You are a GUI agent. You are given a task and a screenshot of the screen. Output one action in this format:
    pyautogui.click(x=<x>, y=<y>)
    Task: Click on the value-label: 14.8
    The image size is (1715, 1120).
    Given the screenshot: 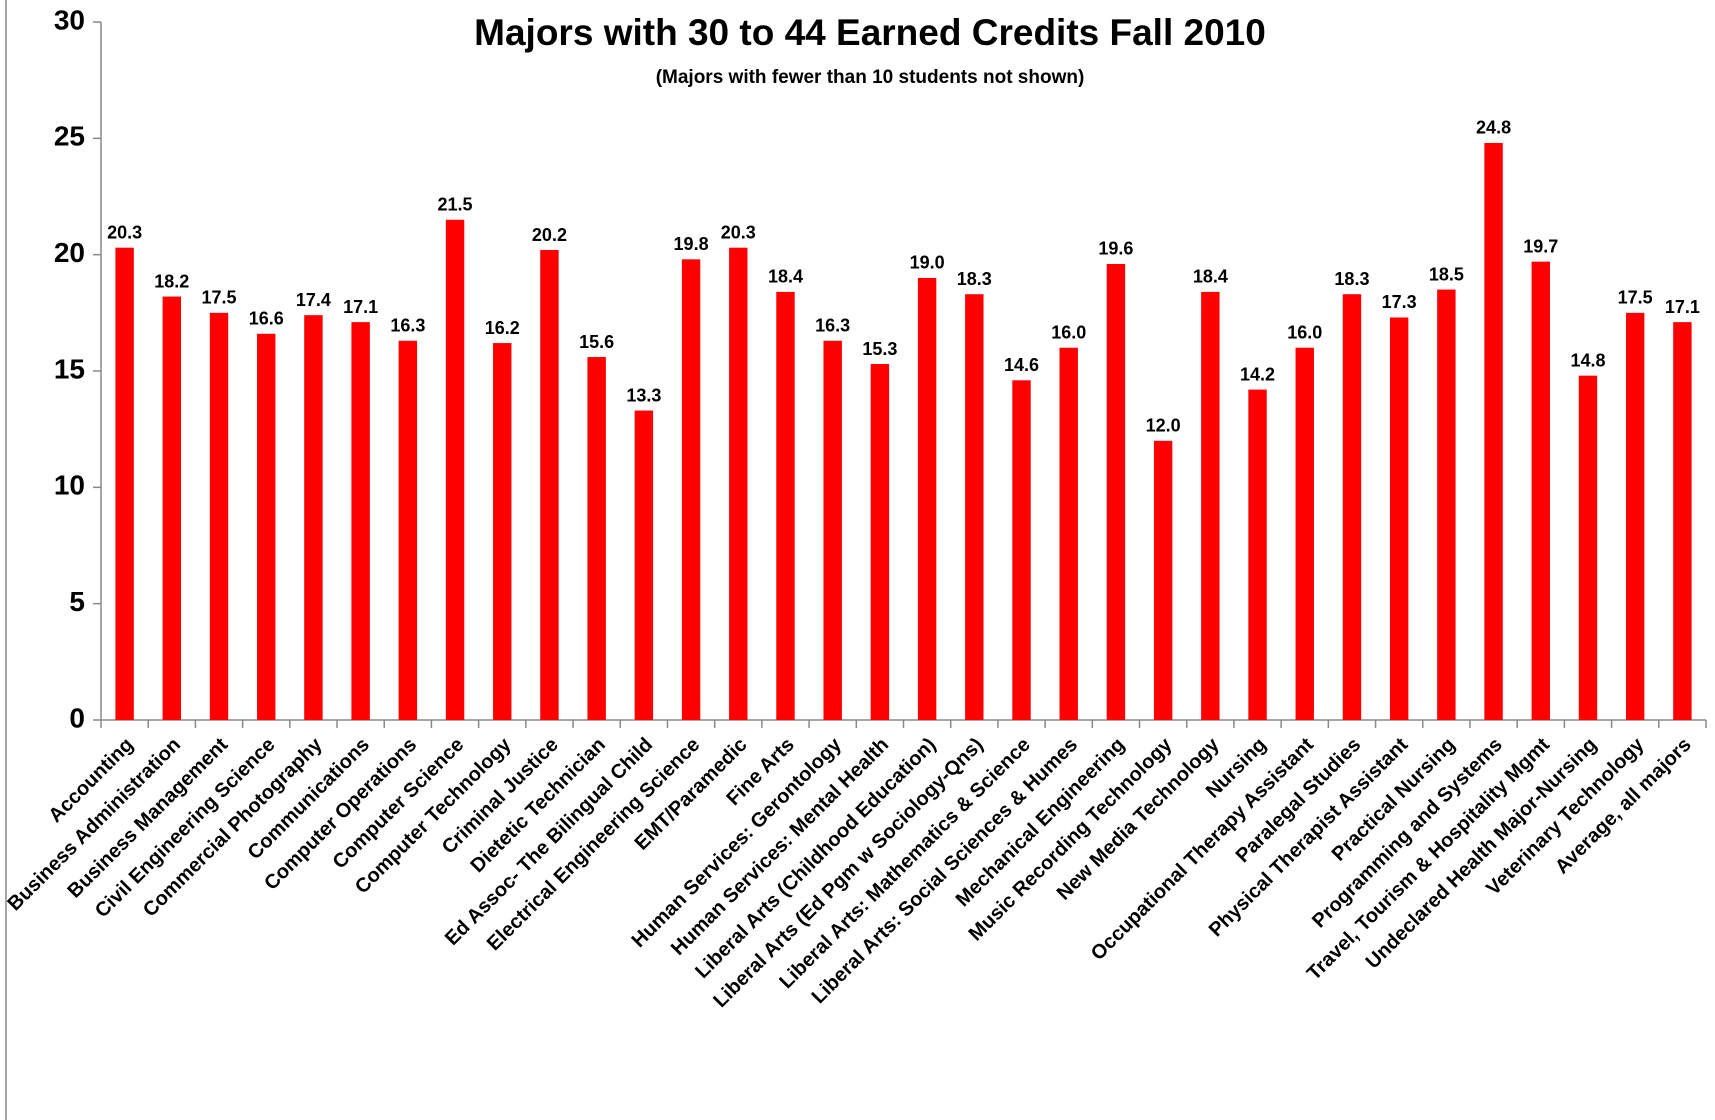 What is the action you would take?
    pyautogui.click(x=1587, y=360)
    